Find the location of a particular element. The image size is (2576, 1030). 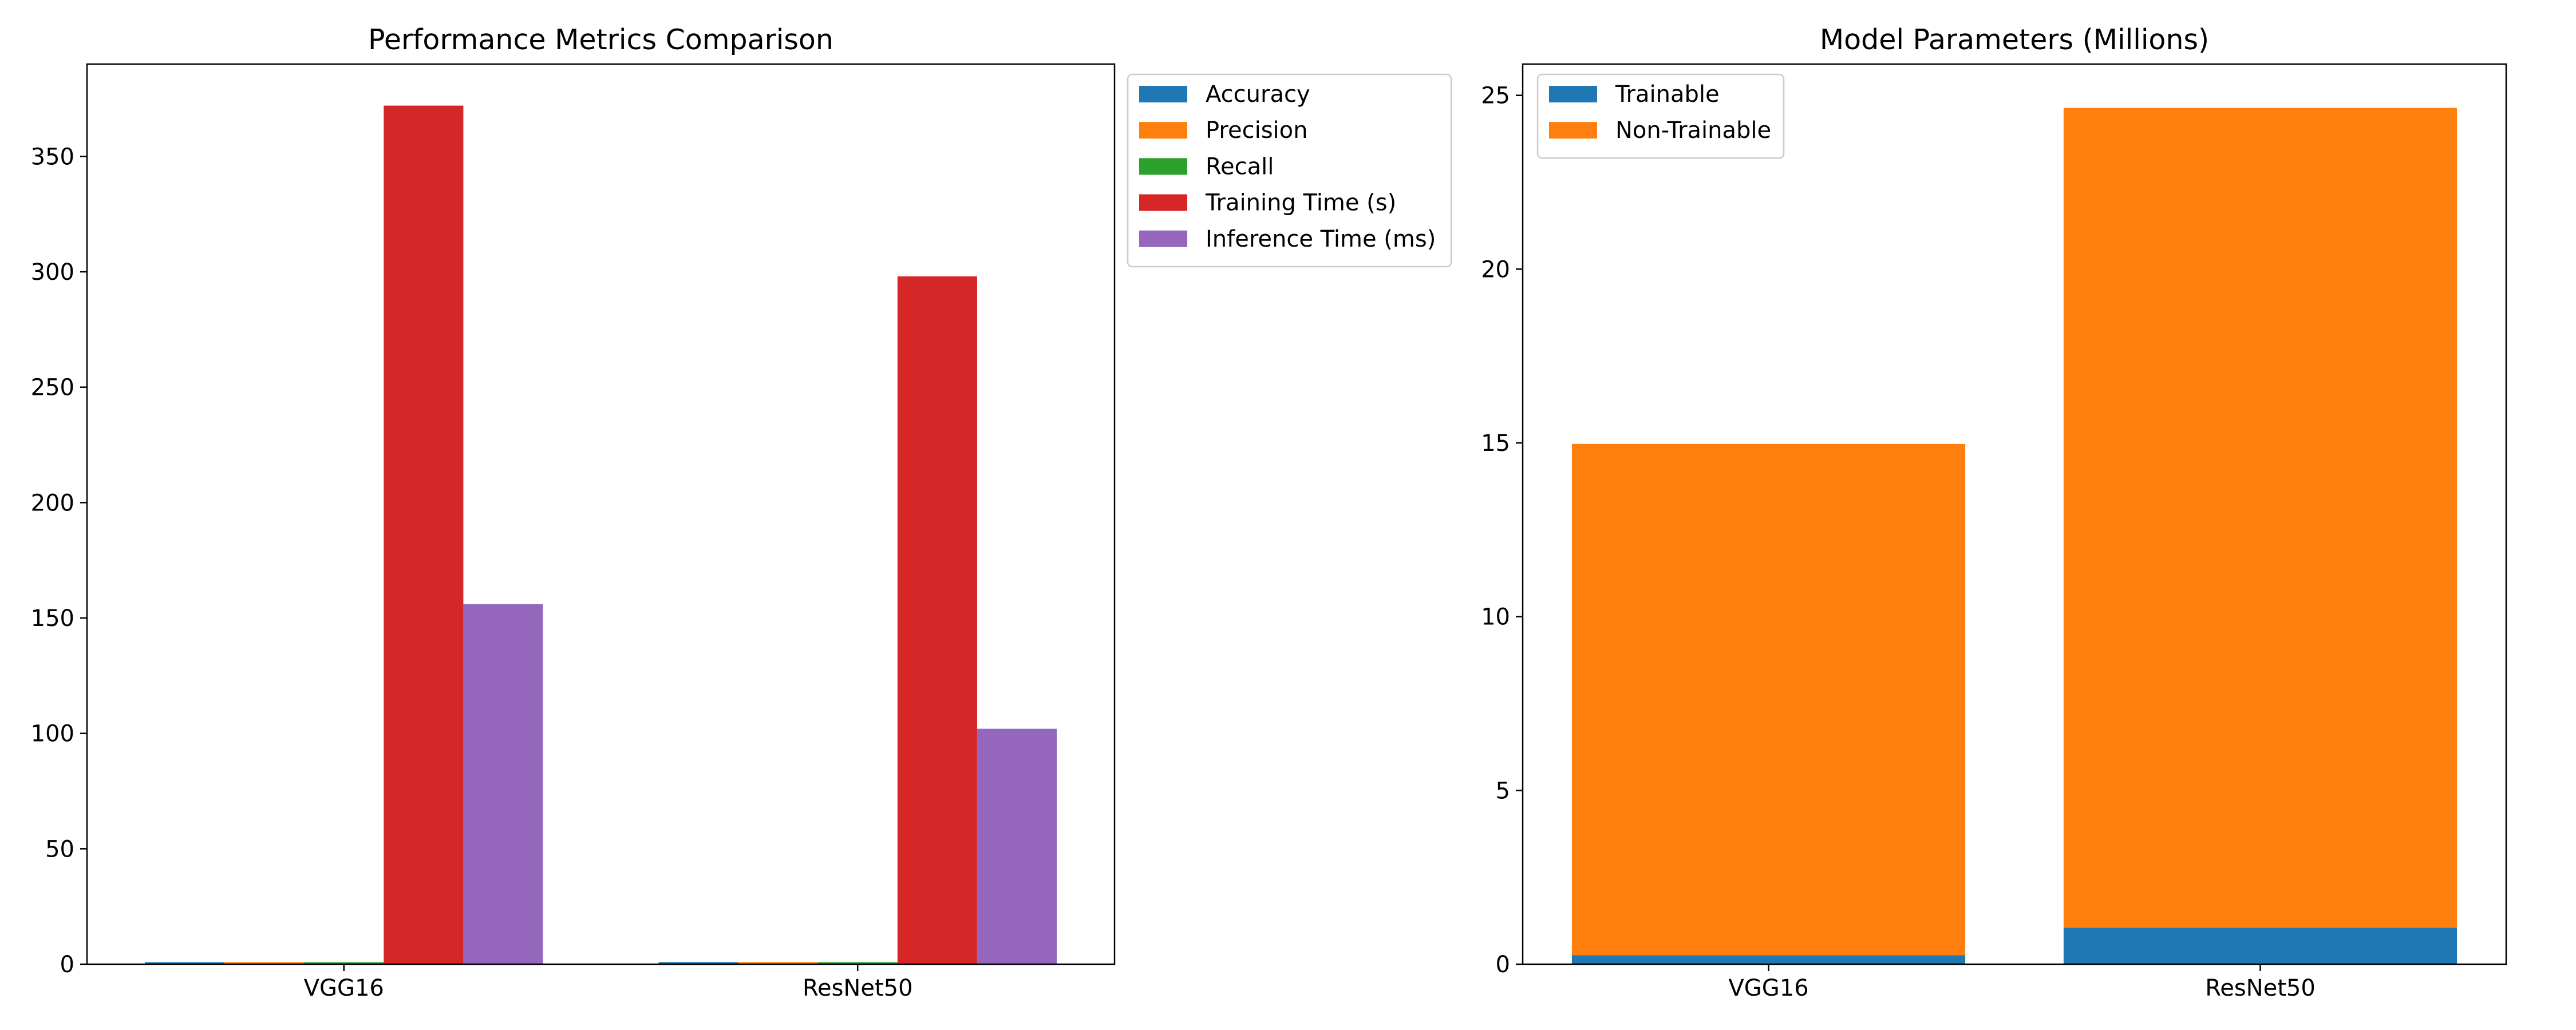

bar-non-trainable-resnet50 is located at coordinates (2260, 518).